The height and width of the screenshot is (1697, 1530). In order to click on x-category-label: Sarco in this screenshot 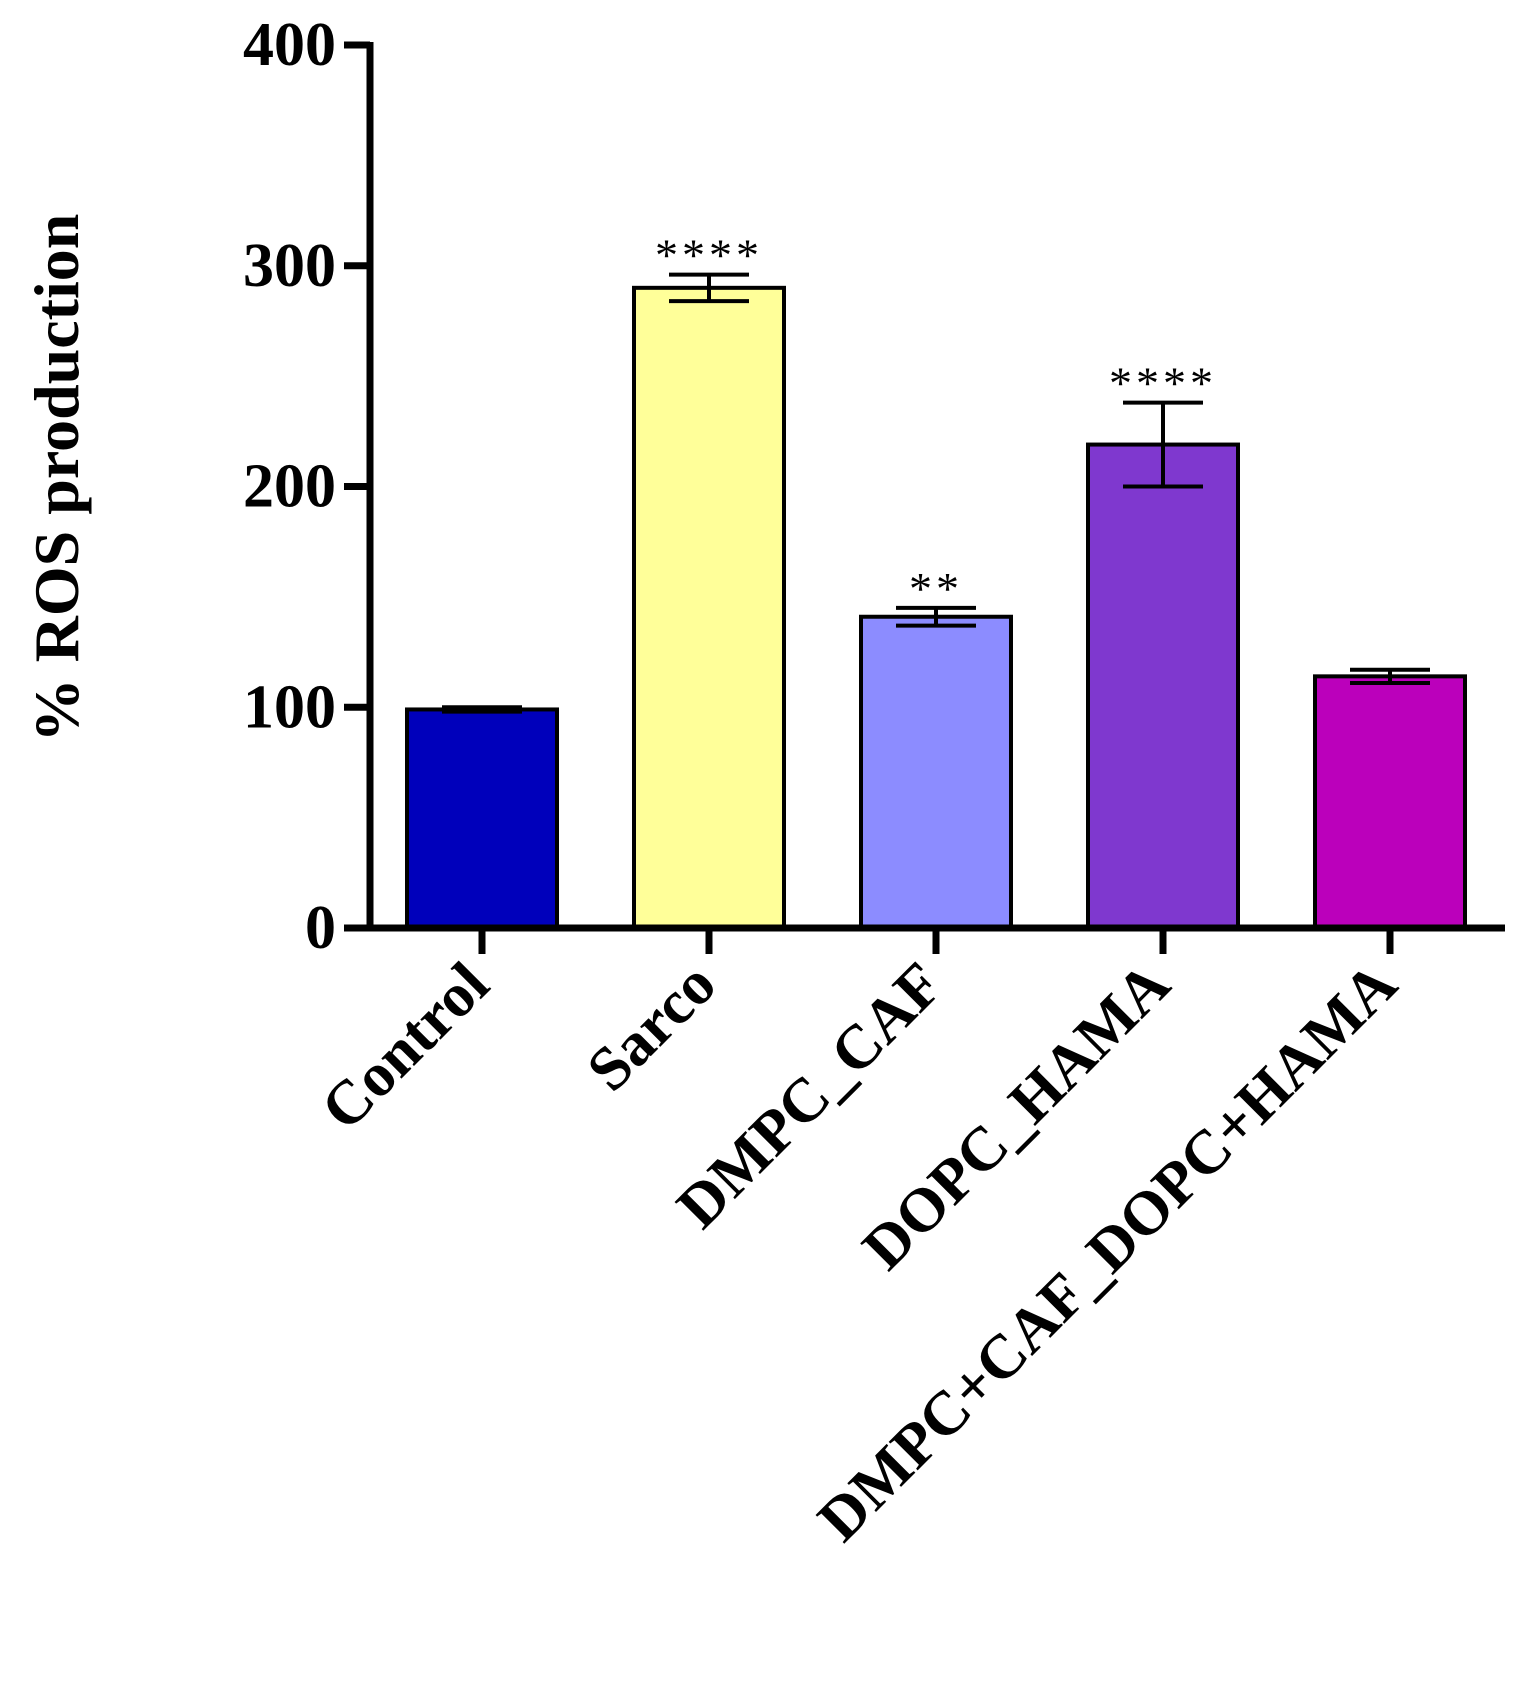, I will do `click(651, 1027)`.